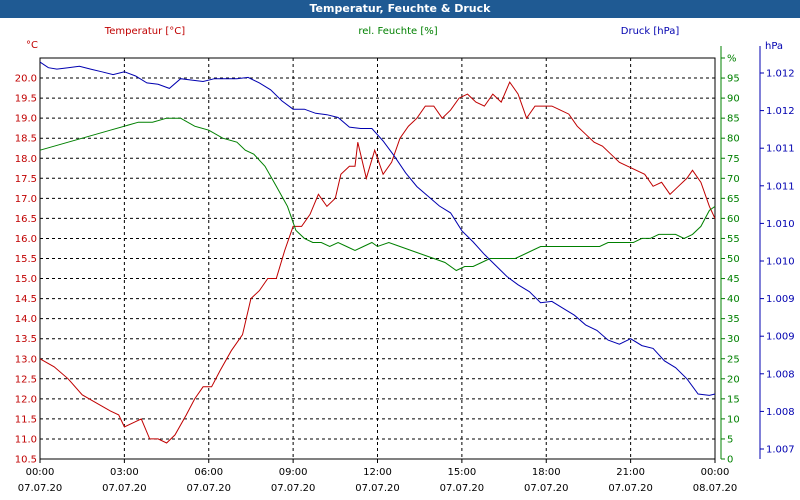 This screenshot has width=800, height=500. Describe the element at coordinates (26, 359) in the screenshot. I see `temperature-tick-label: 13.0` at that location.